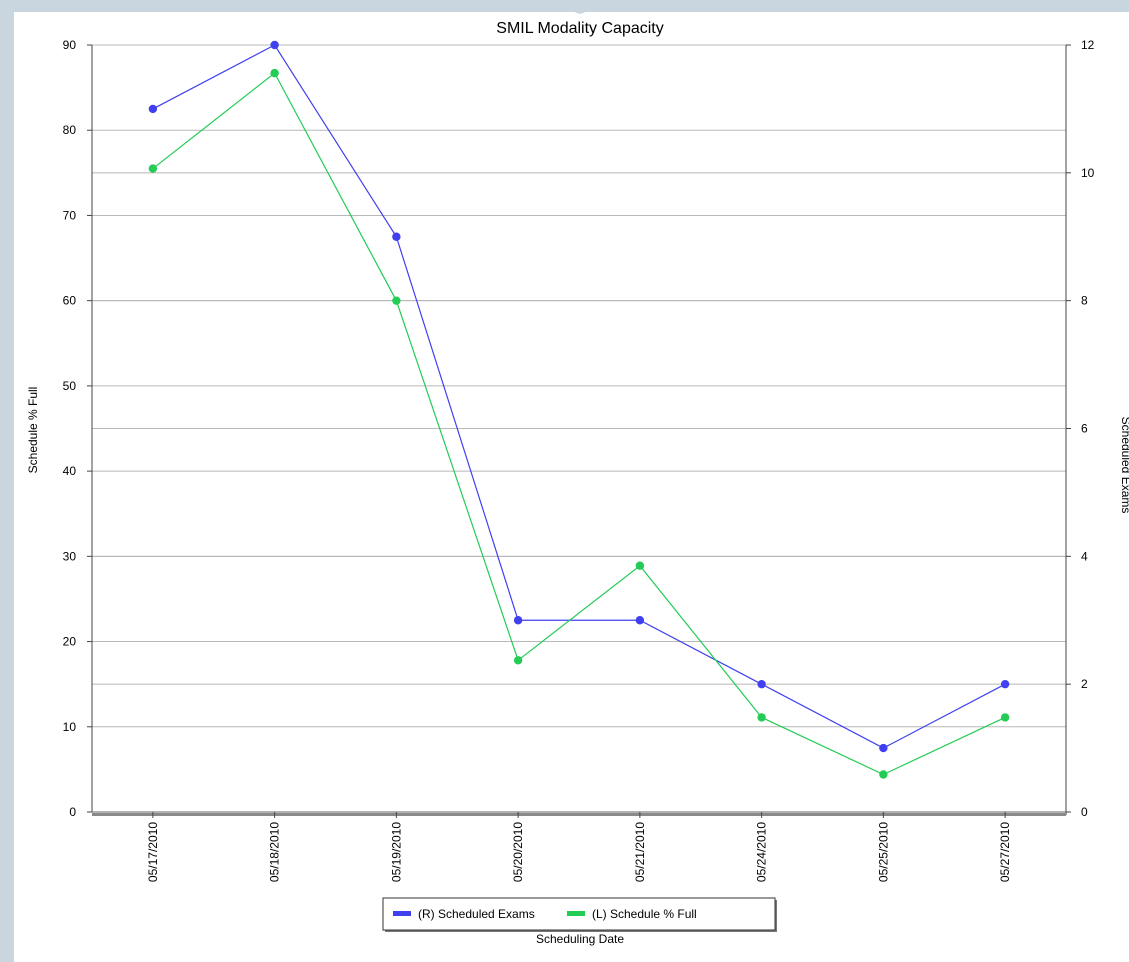 Image resolution: width=1129 pixels, height=962 pixels. Describe the element at coordinates (70, 45) in the screenshot. I see `y-left-tick-label: 90` at that location.